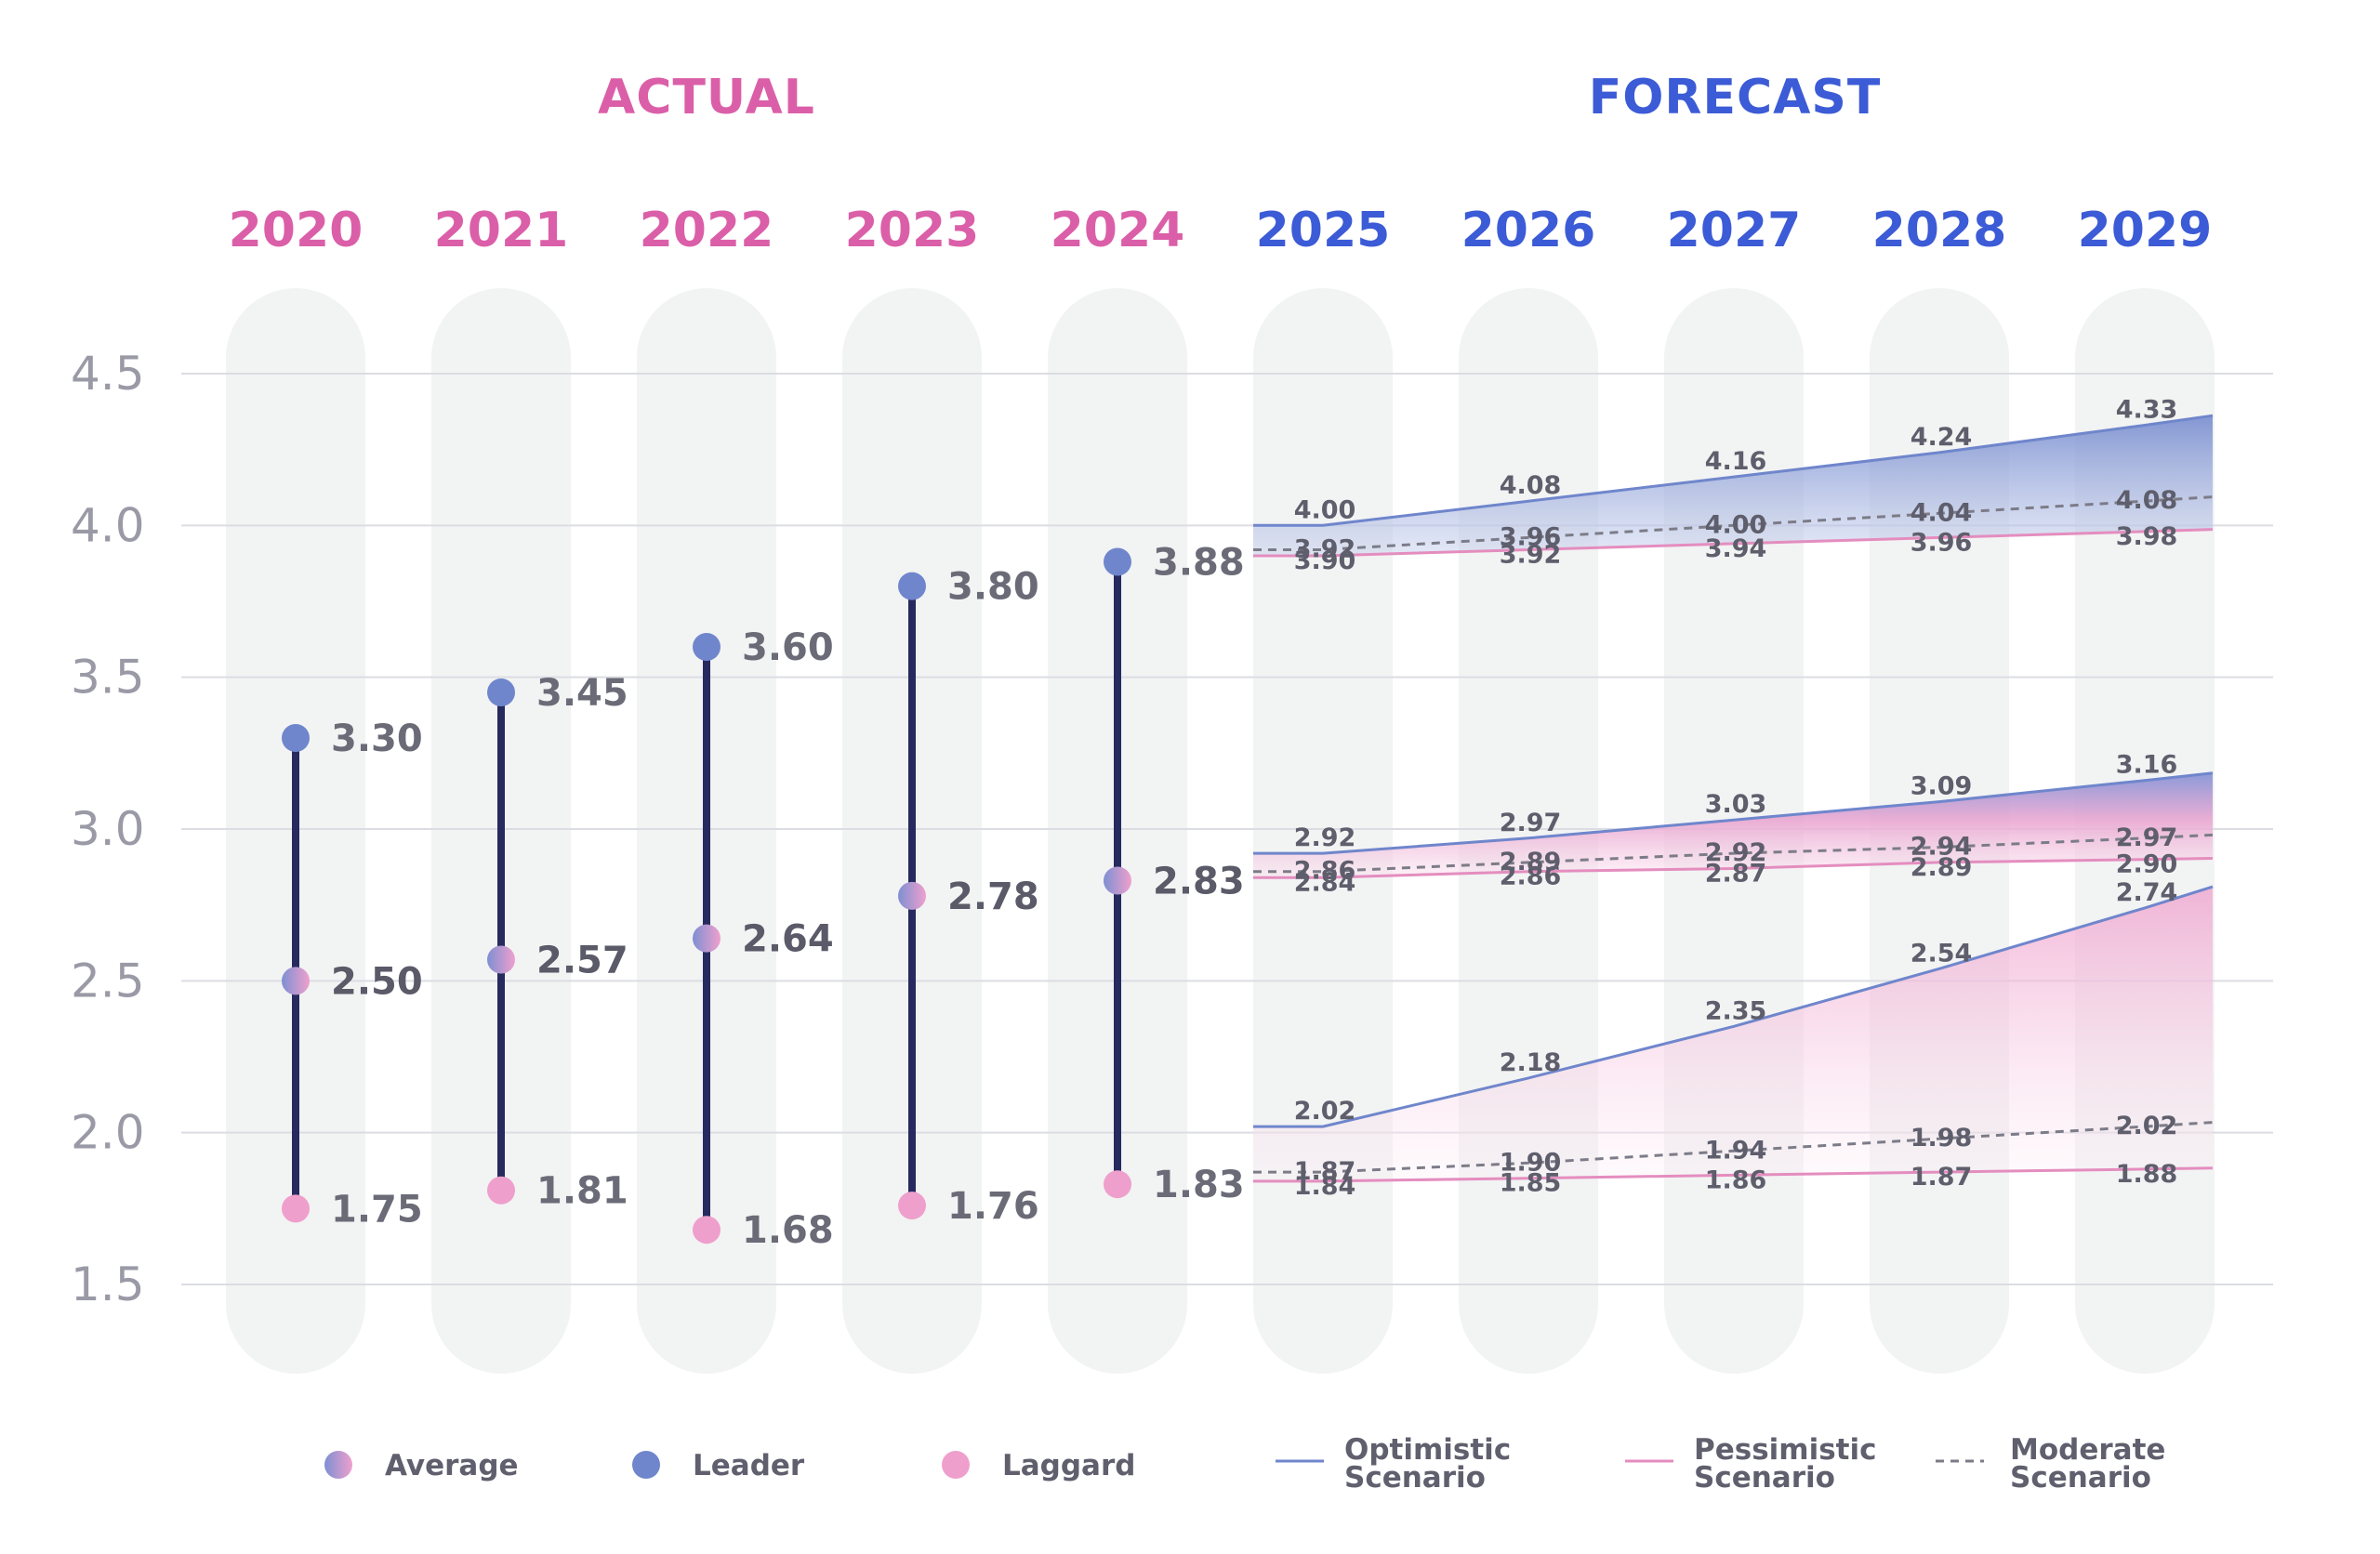  Describe the element at coordinates (2147, 410) in the screenshot. I see `optimistic-label-leader-2029: 4.33` at that location.